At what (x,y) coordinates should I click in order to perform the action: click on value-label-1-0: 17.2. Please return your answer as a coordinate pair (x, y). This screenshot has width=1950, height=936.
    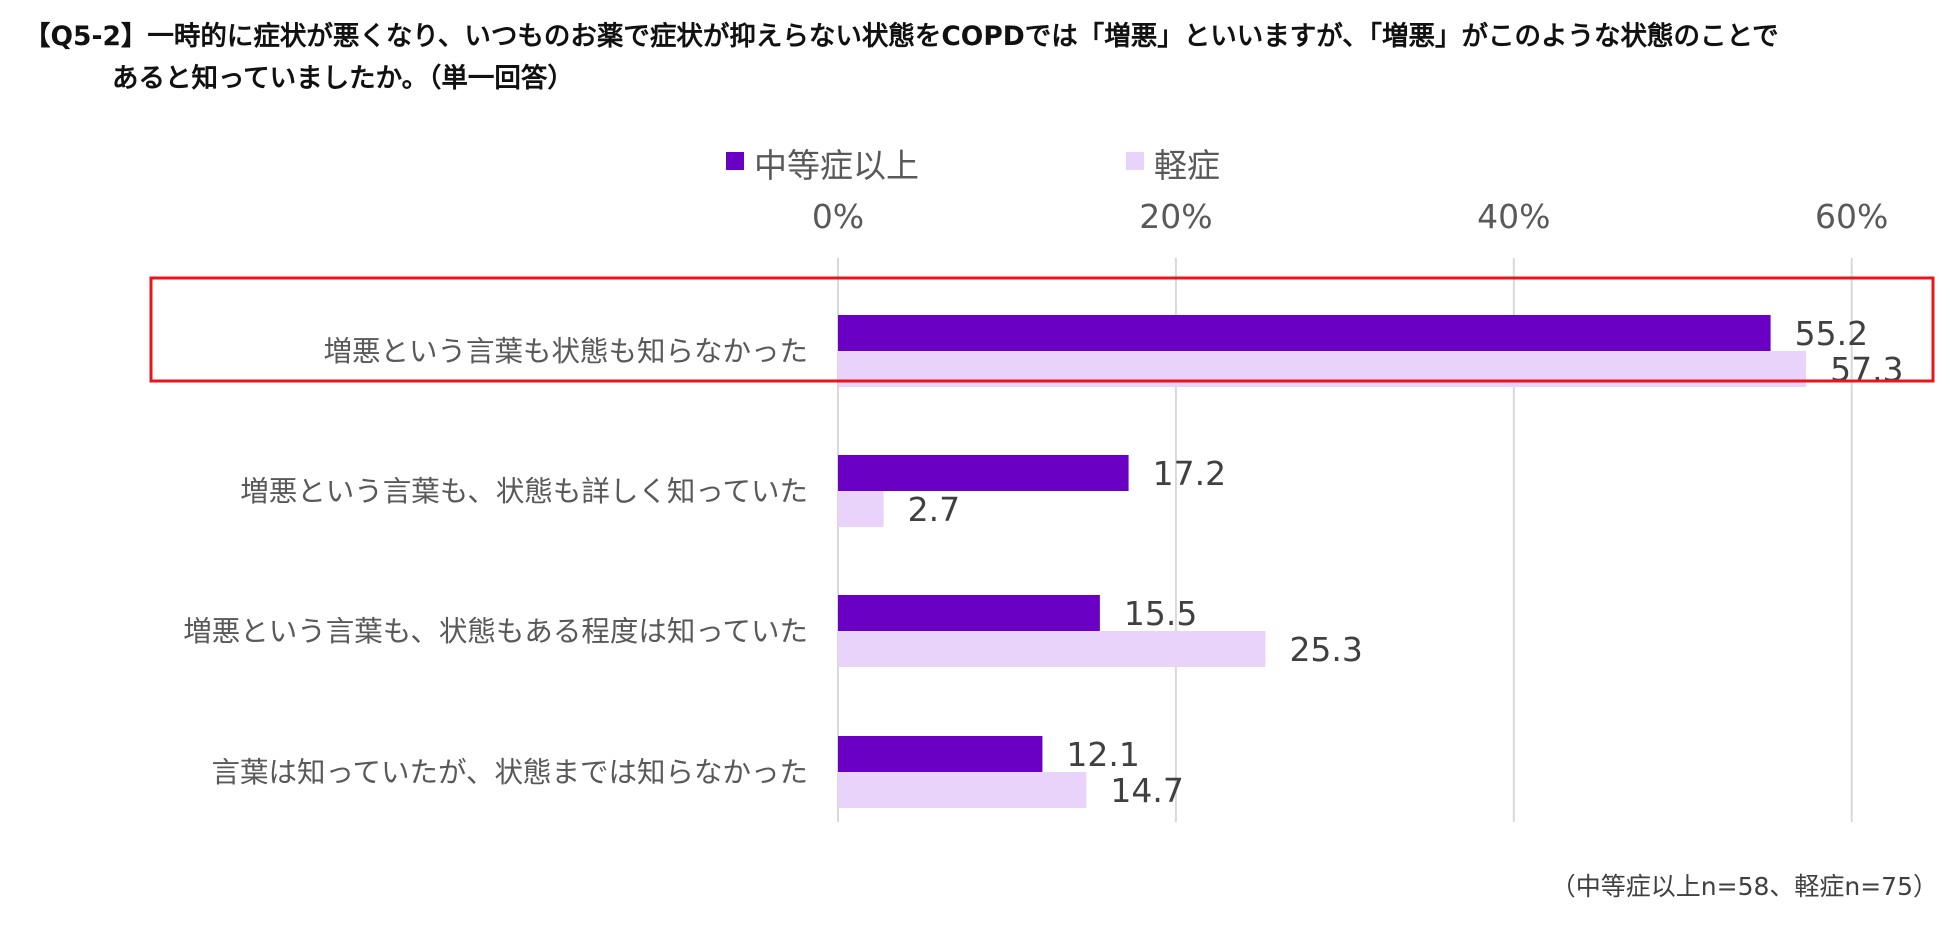
    Looking at the image, I should click on (1189, 473).